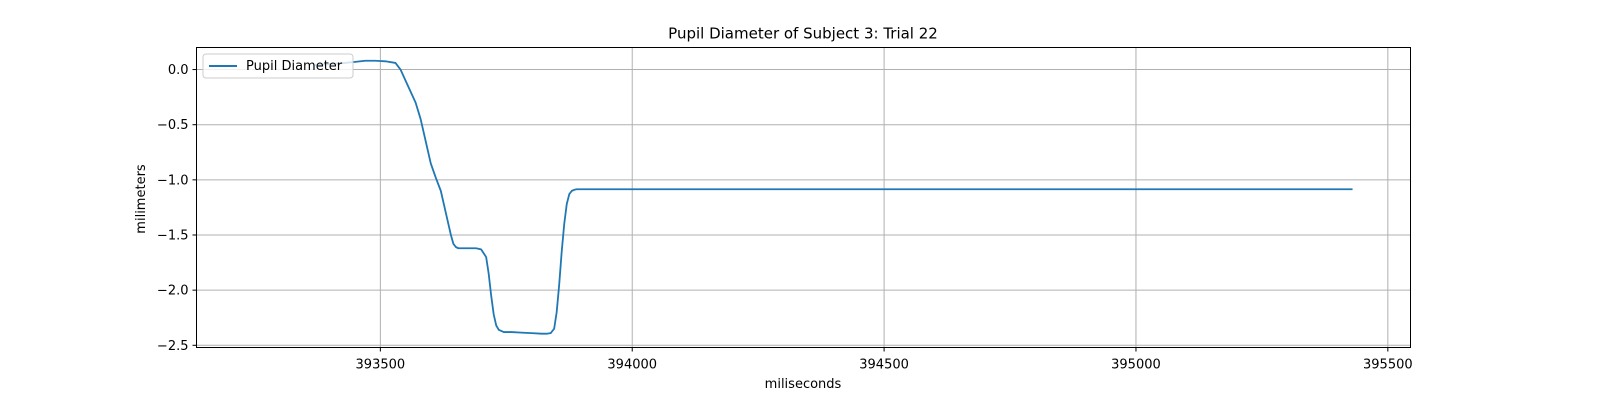 Image resolution: width=1600 pixels, height=400 pixels. Describe the element at coordinates (1388, 365) in the screenshot. I see `x-tick-label: 395500` at that location.